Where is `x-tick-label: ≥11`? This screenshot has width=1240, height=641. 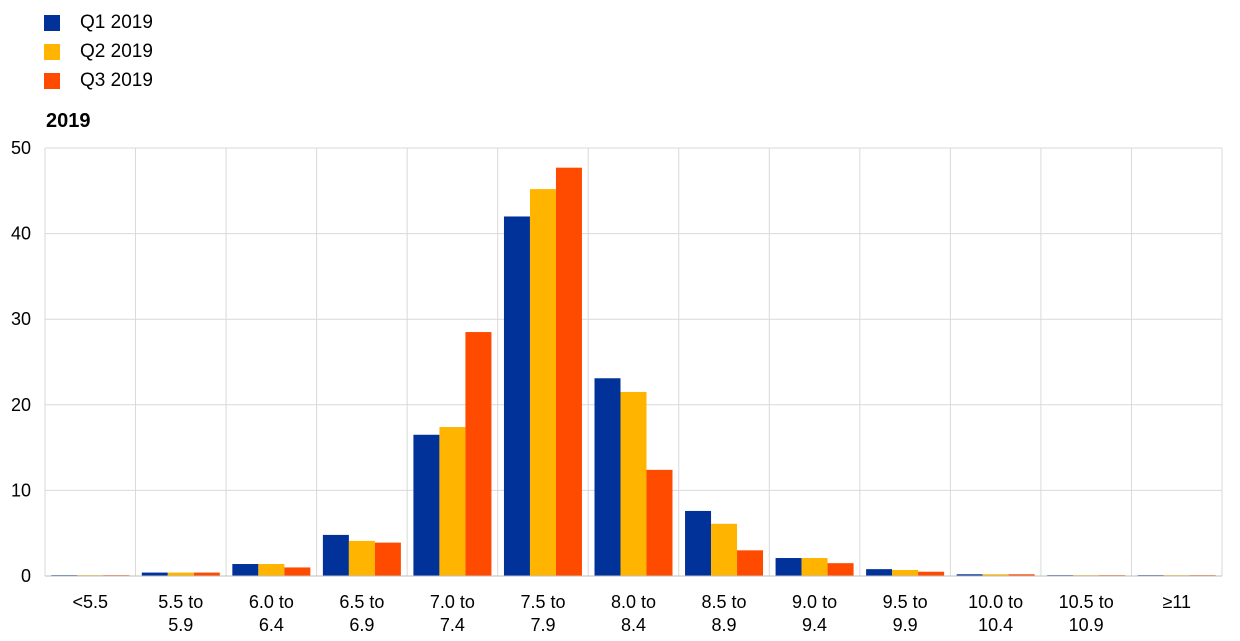 x-tick-label: ≥11 is located at coordinates (1176, 602).